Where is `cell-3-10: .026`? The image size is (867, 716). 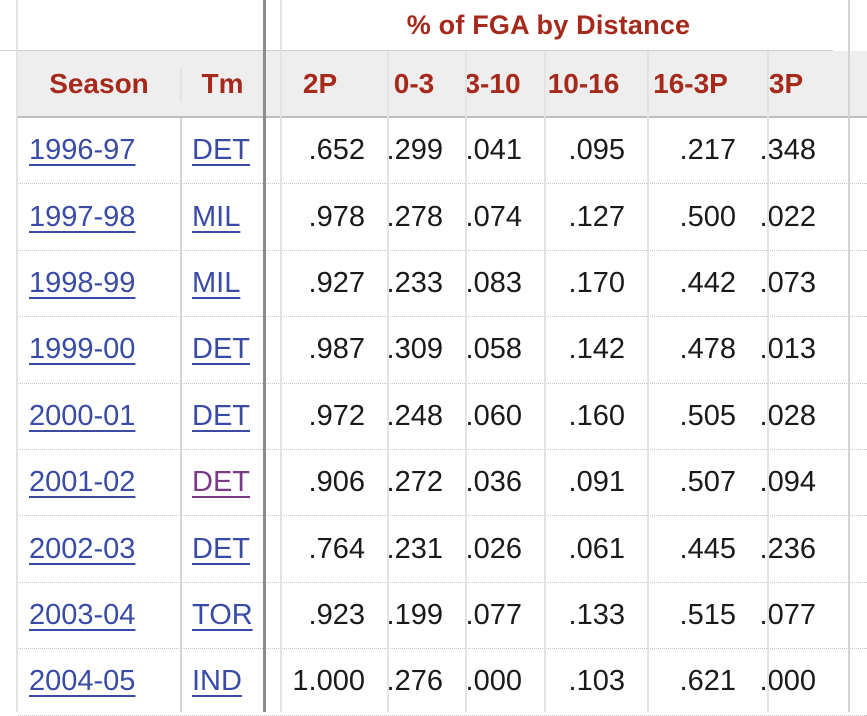
cell-3-10: .026 is located at coordinates (493, 548).